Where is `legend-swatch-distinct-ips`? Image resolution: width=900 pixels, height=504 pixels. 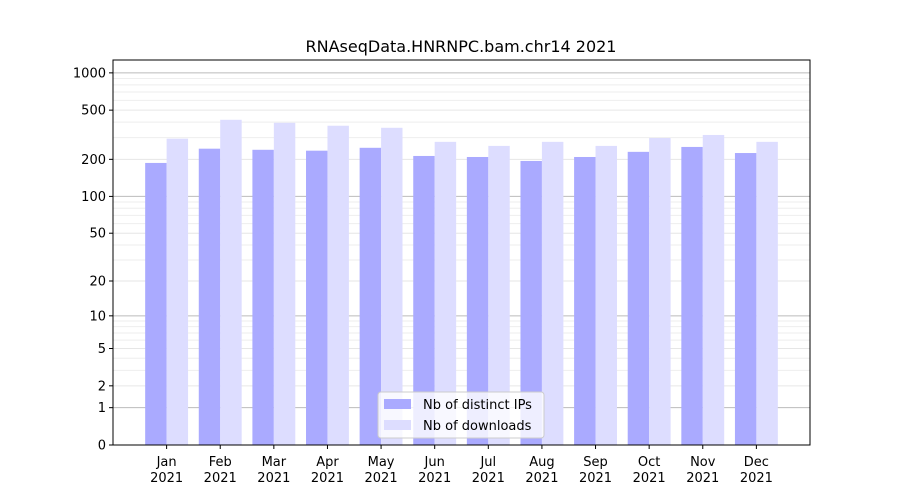 legend-swatch-distinct-ips is located at coordinates (397, 404).